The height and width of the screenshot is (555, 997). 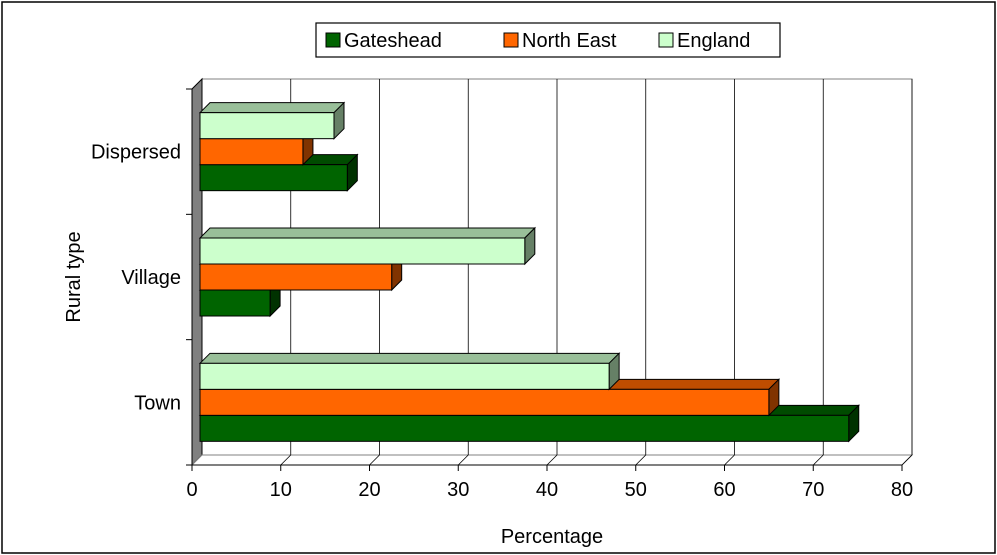 I want to click on legend-label: North East, so click(x=569, y=41).